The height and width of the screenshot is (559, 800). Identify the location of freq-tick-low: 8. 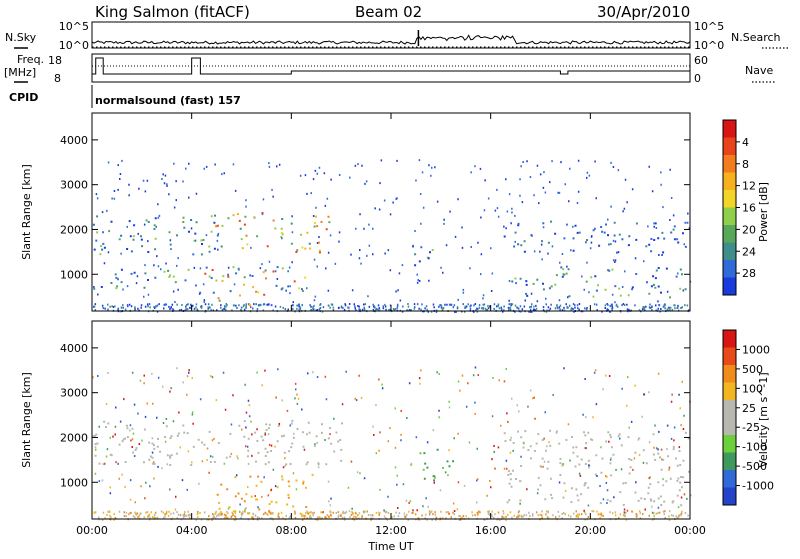
(57, 78).